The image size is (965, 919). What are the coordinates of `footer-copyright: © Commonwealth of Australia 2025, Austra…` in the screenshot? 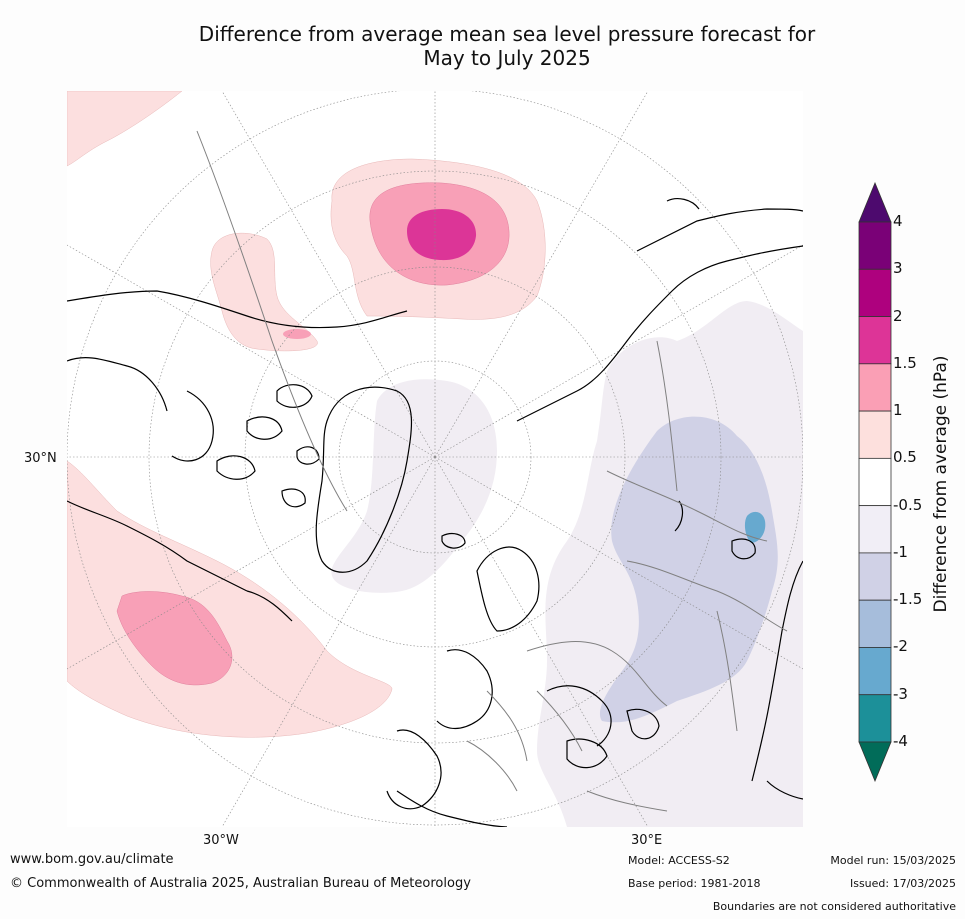 It's located at (240, 883).